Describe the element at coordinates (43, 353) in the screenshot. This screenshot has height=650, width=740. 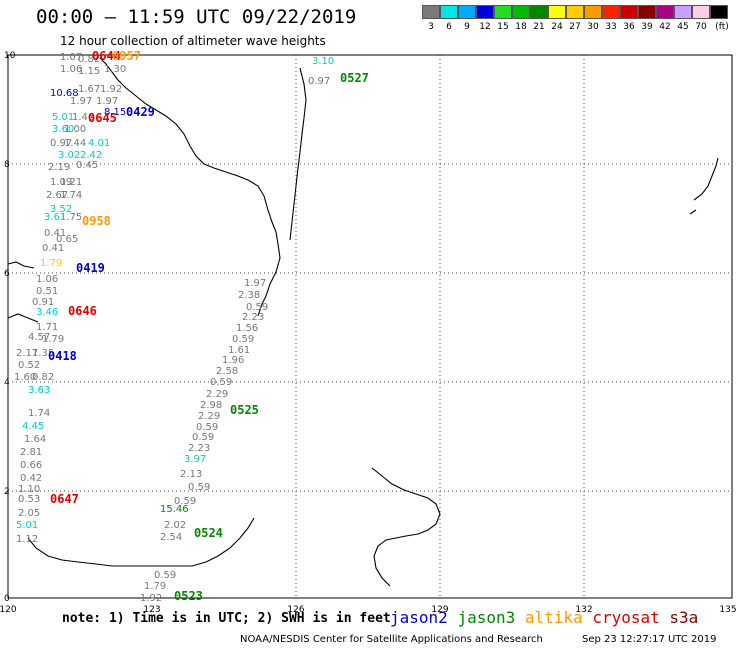
I see `wave-height-label: 1.35` at that location.